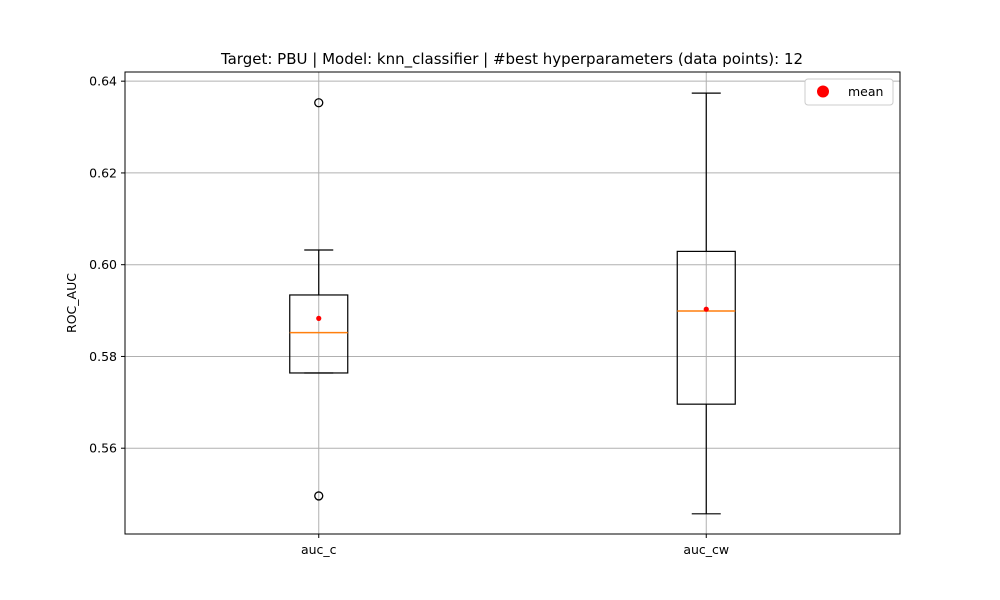  Describe the element at coordinates (706, 549) in the screenshot. I see `x-tick-label-1: auc_cw` at that location.